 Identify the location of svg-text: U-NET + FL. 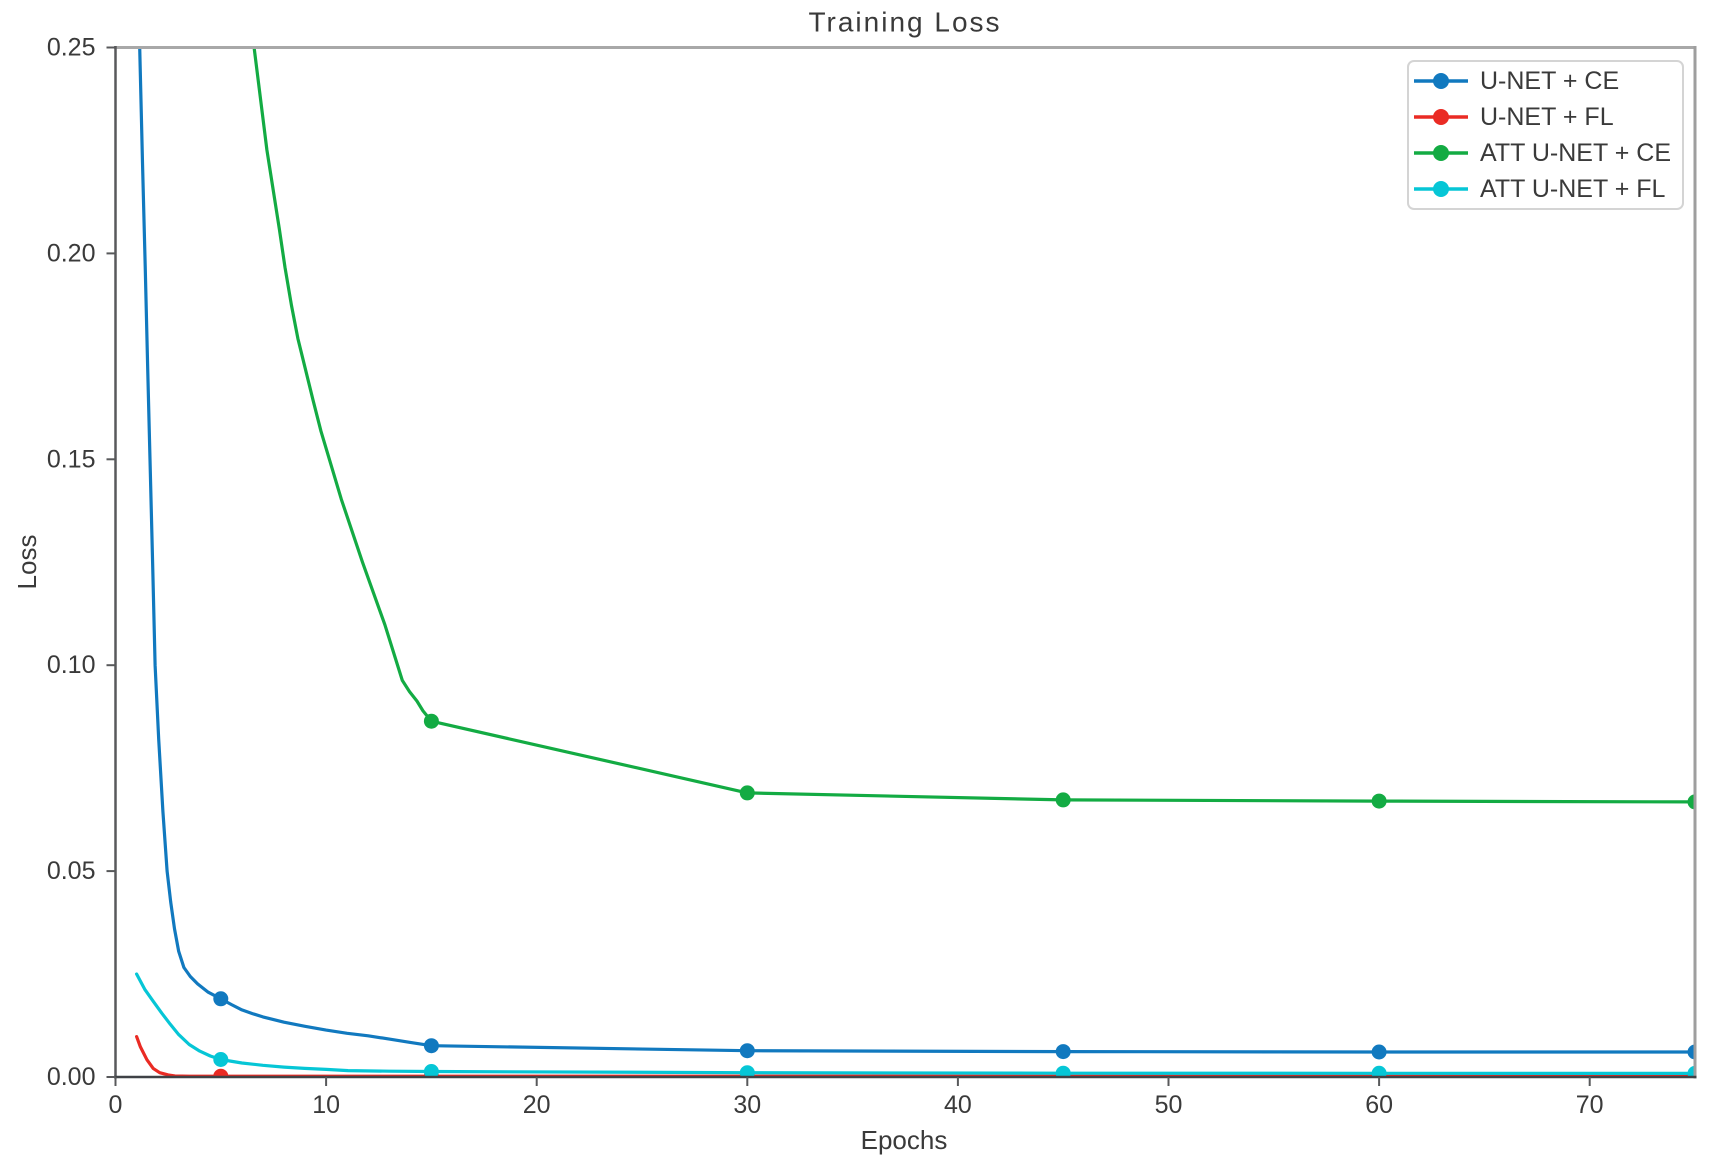
(1547, 117).